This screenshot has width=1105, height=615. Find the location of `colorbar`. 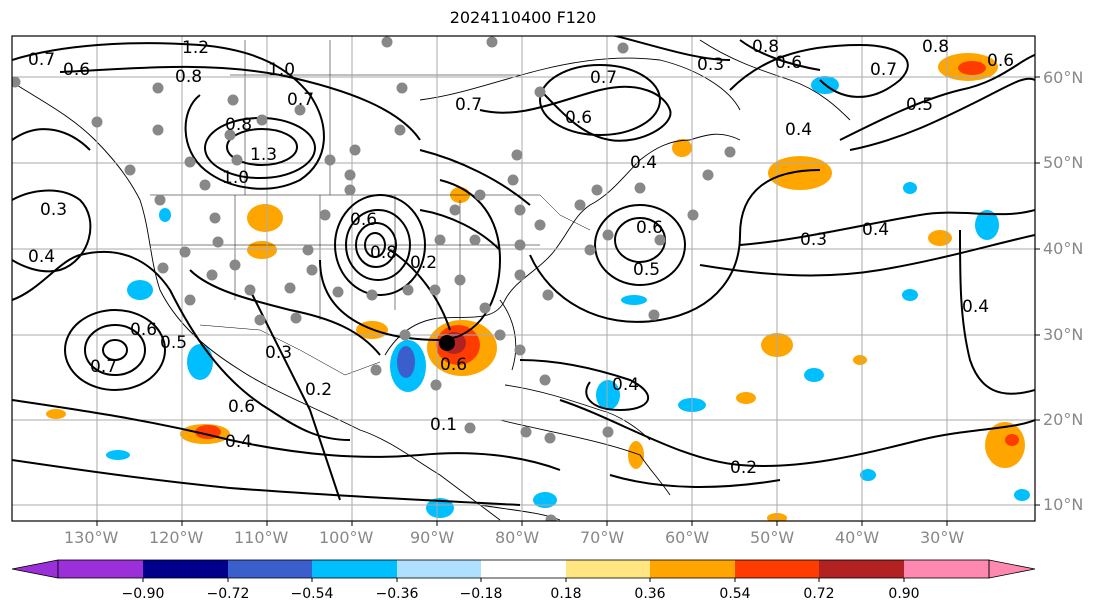

colorbar is located at coordinates (523, 570).